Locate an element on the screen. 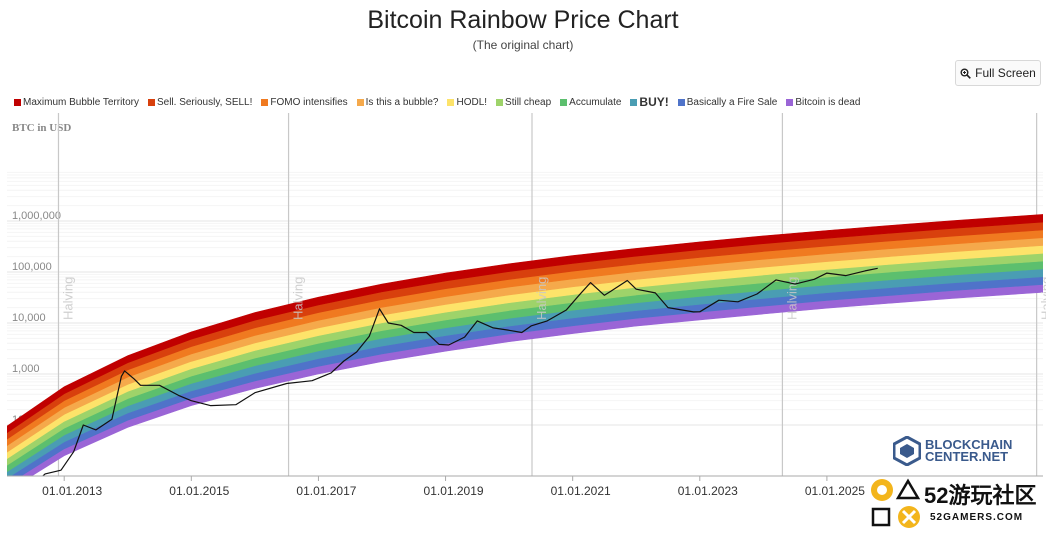 This screenshot has height=536, width=1046. legend-label: Sell. Seriously, SELL! is located at coordinates (204, 102).